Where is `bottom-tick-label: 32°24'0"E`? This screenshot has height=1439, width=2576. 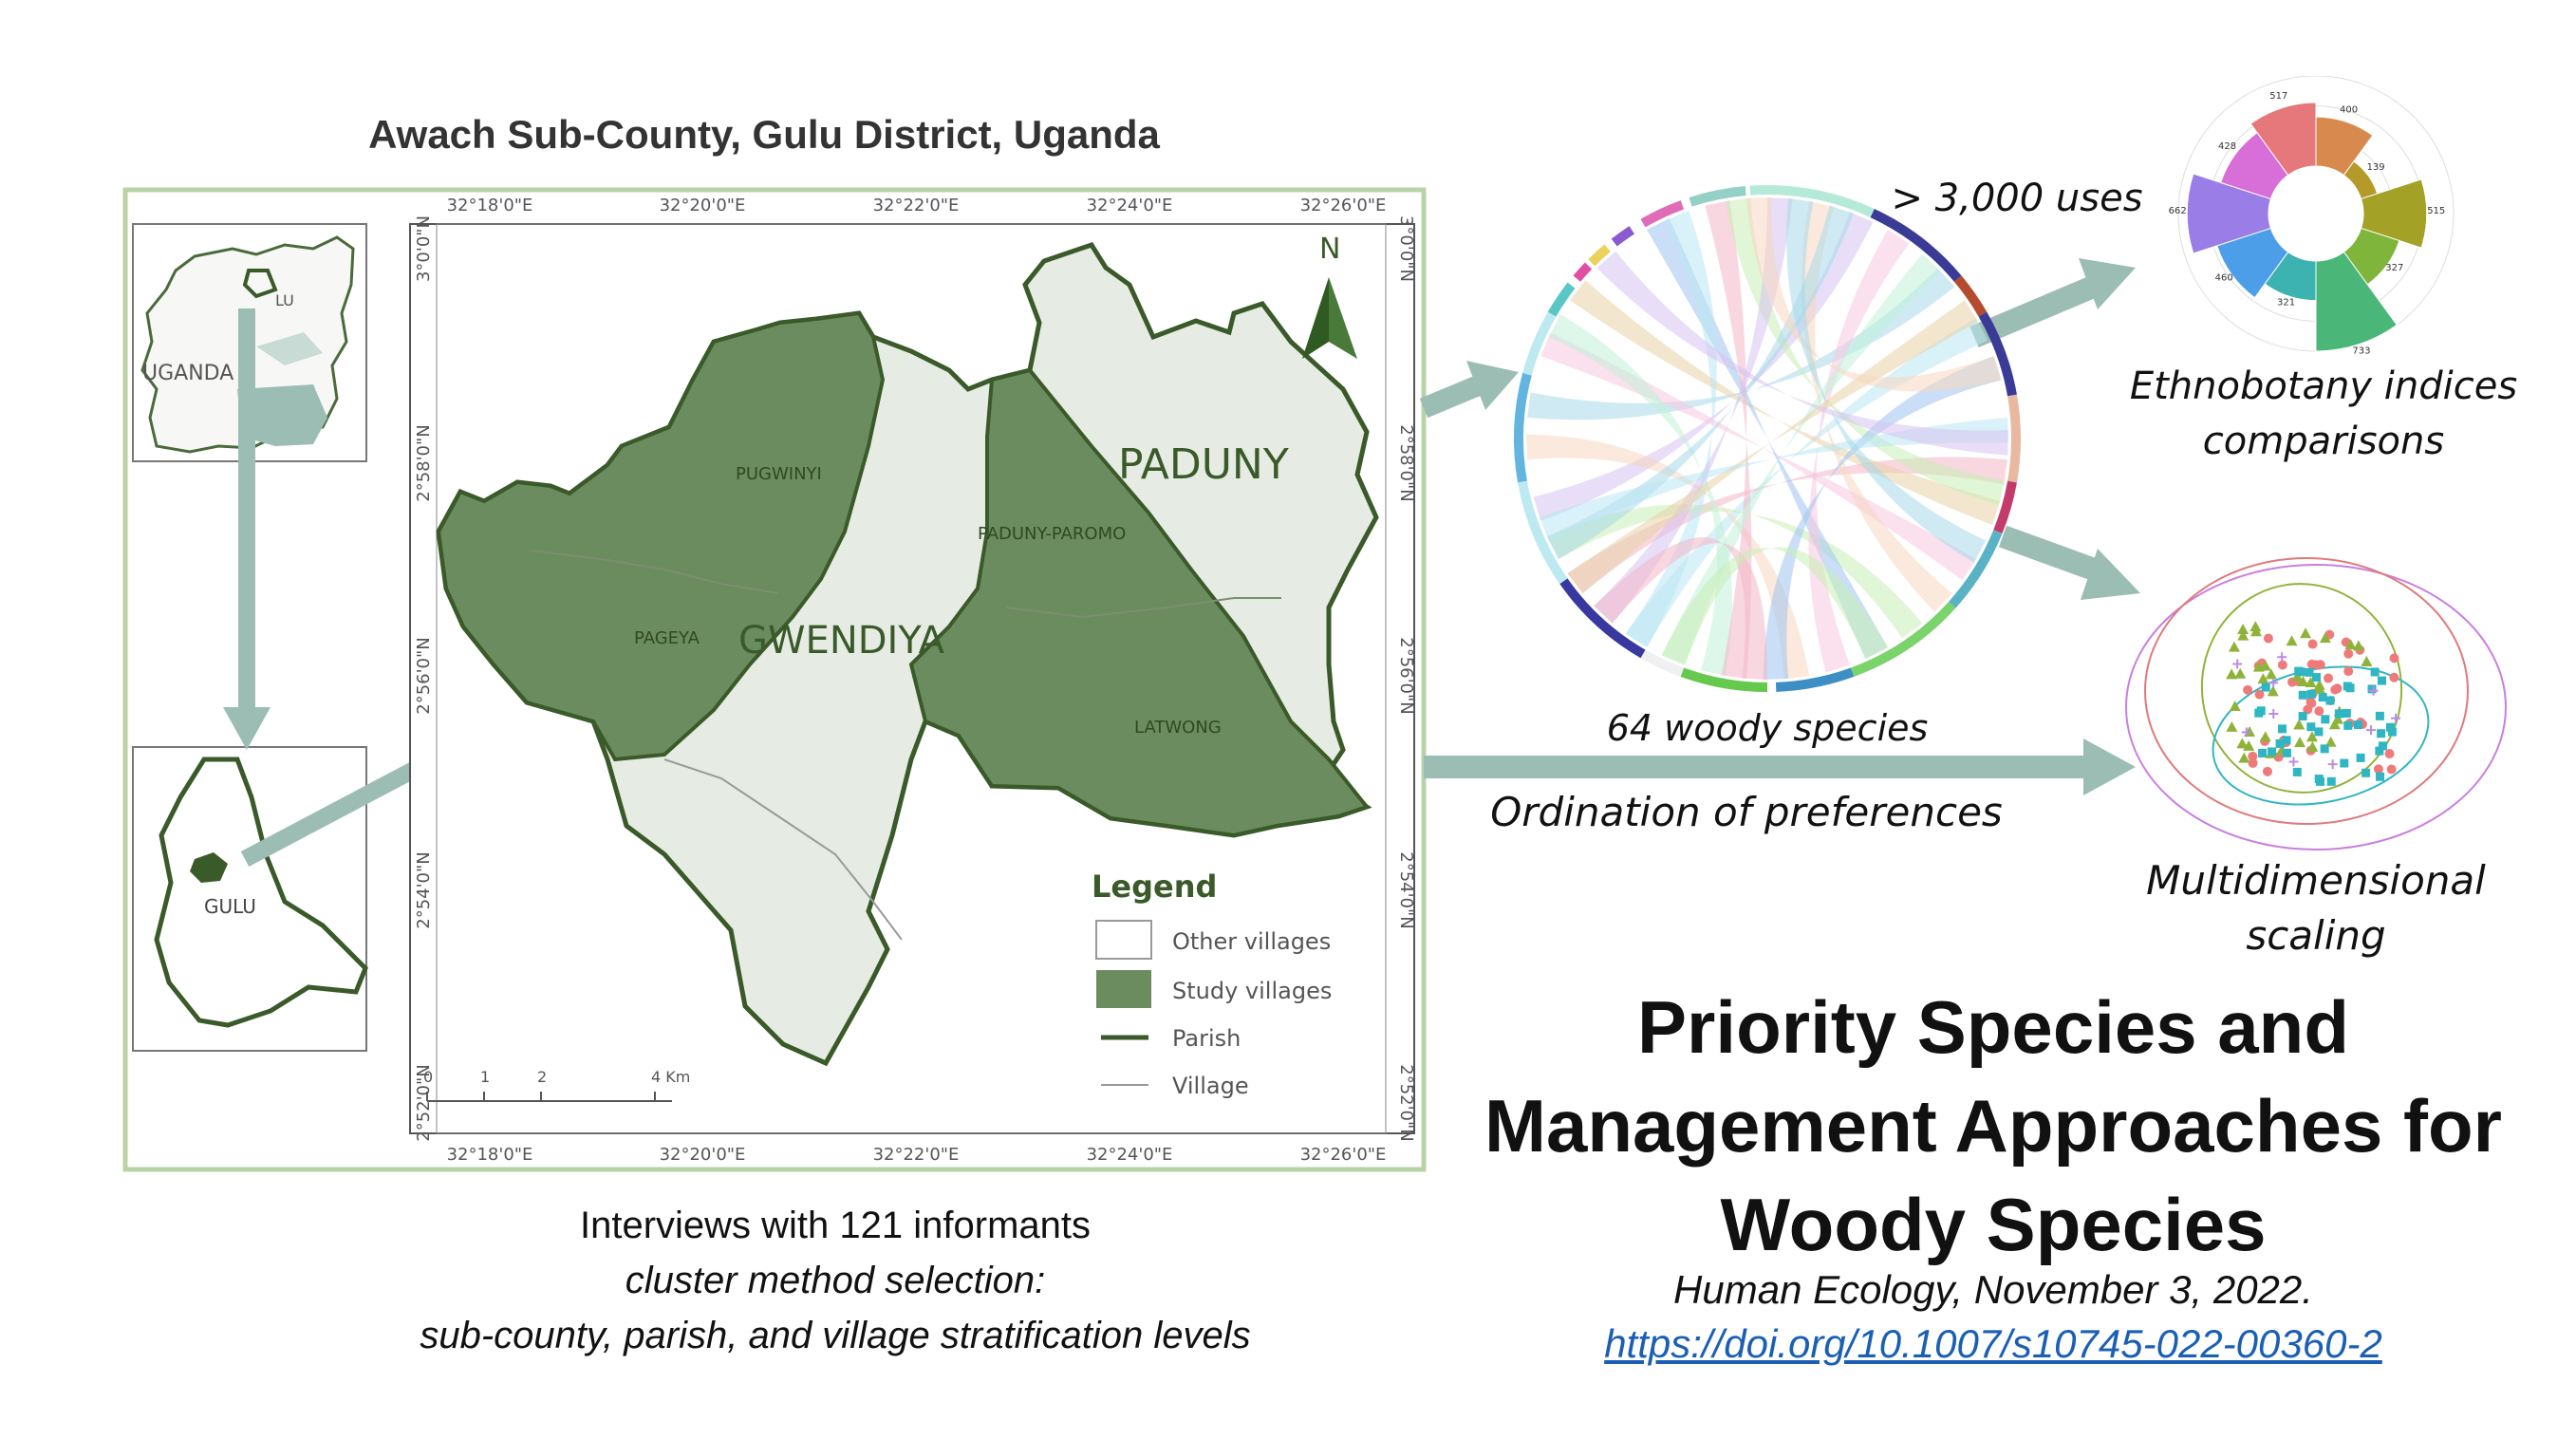
bottom-tick-label: 32°24'0"E is located at coordinates (1130, 1155).